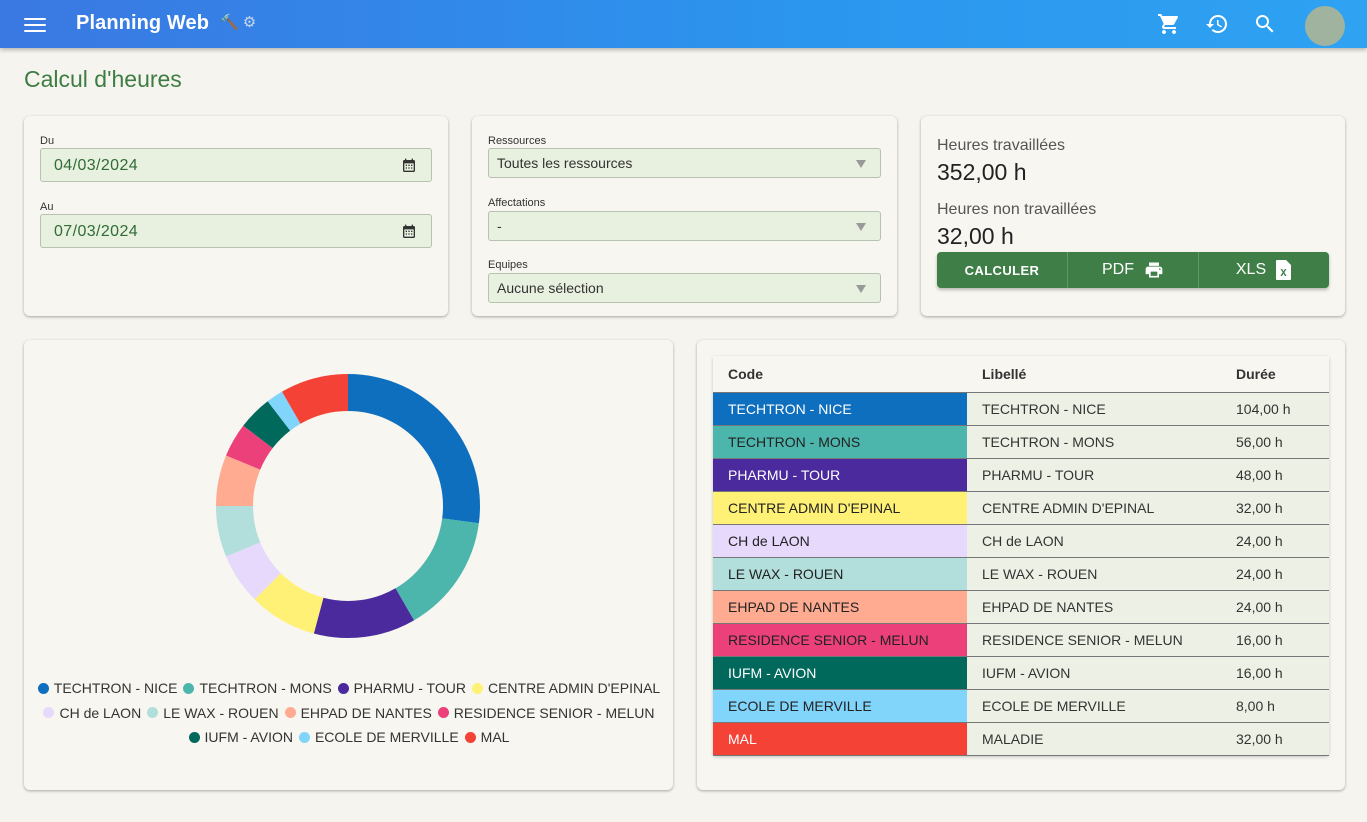 The width and height of the screenshot is (1367, 822). I want to click on history-icon, so click(1217, 24).